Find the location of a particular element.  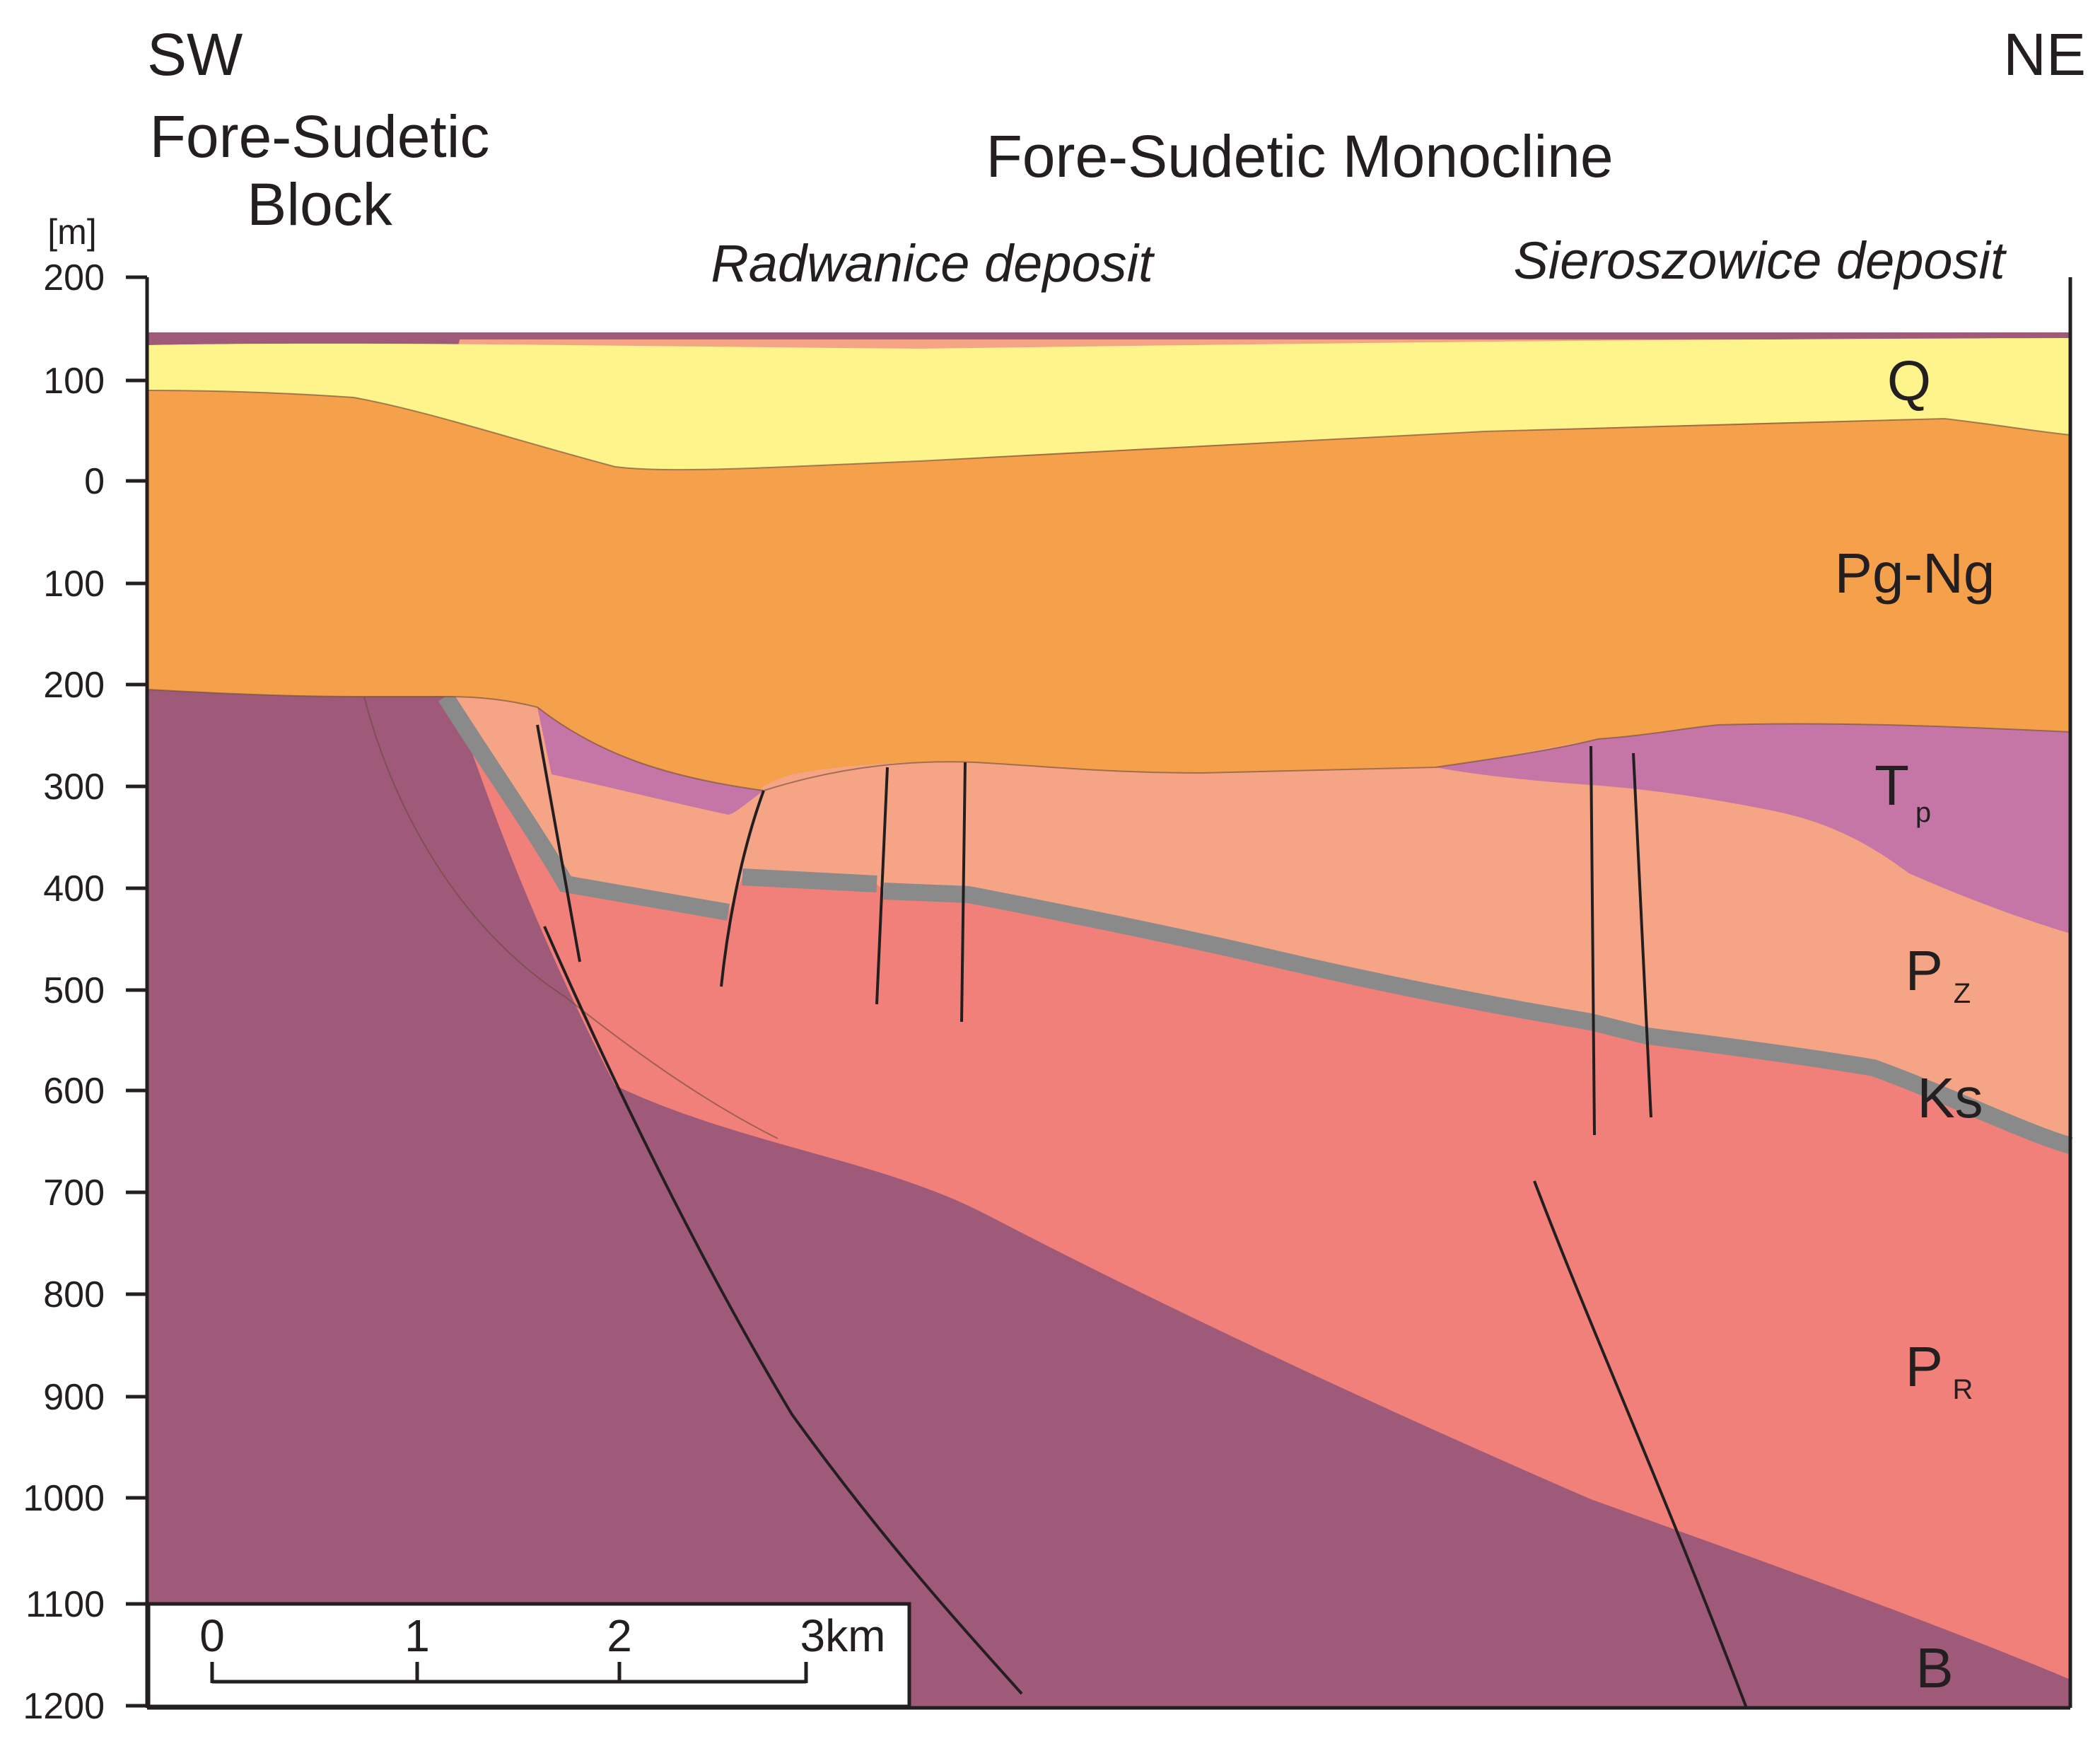

label-b: B is located at coordinates (1934, 1667).